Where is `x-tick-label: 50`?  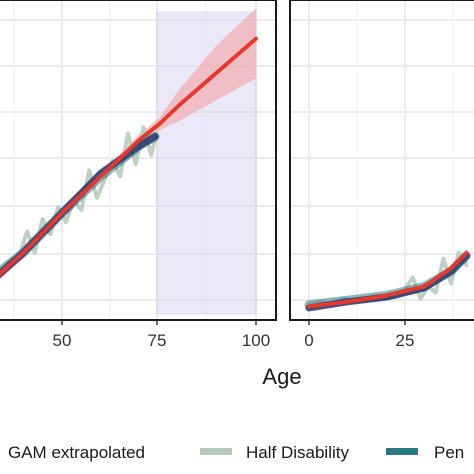
x-tick-label: 50 is located at coordinates (62, 340).